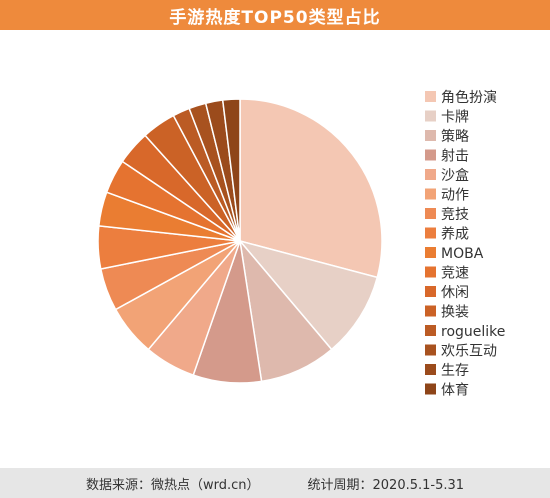 This screenshot has width=550, height=498. What do you see at coordinates (455, 175) in the screenshot?
I see `legend-label-5: 沙盒` at bounding box center [455, 175].